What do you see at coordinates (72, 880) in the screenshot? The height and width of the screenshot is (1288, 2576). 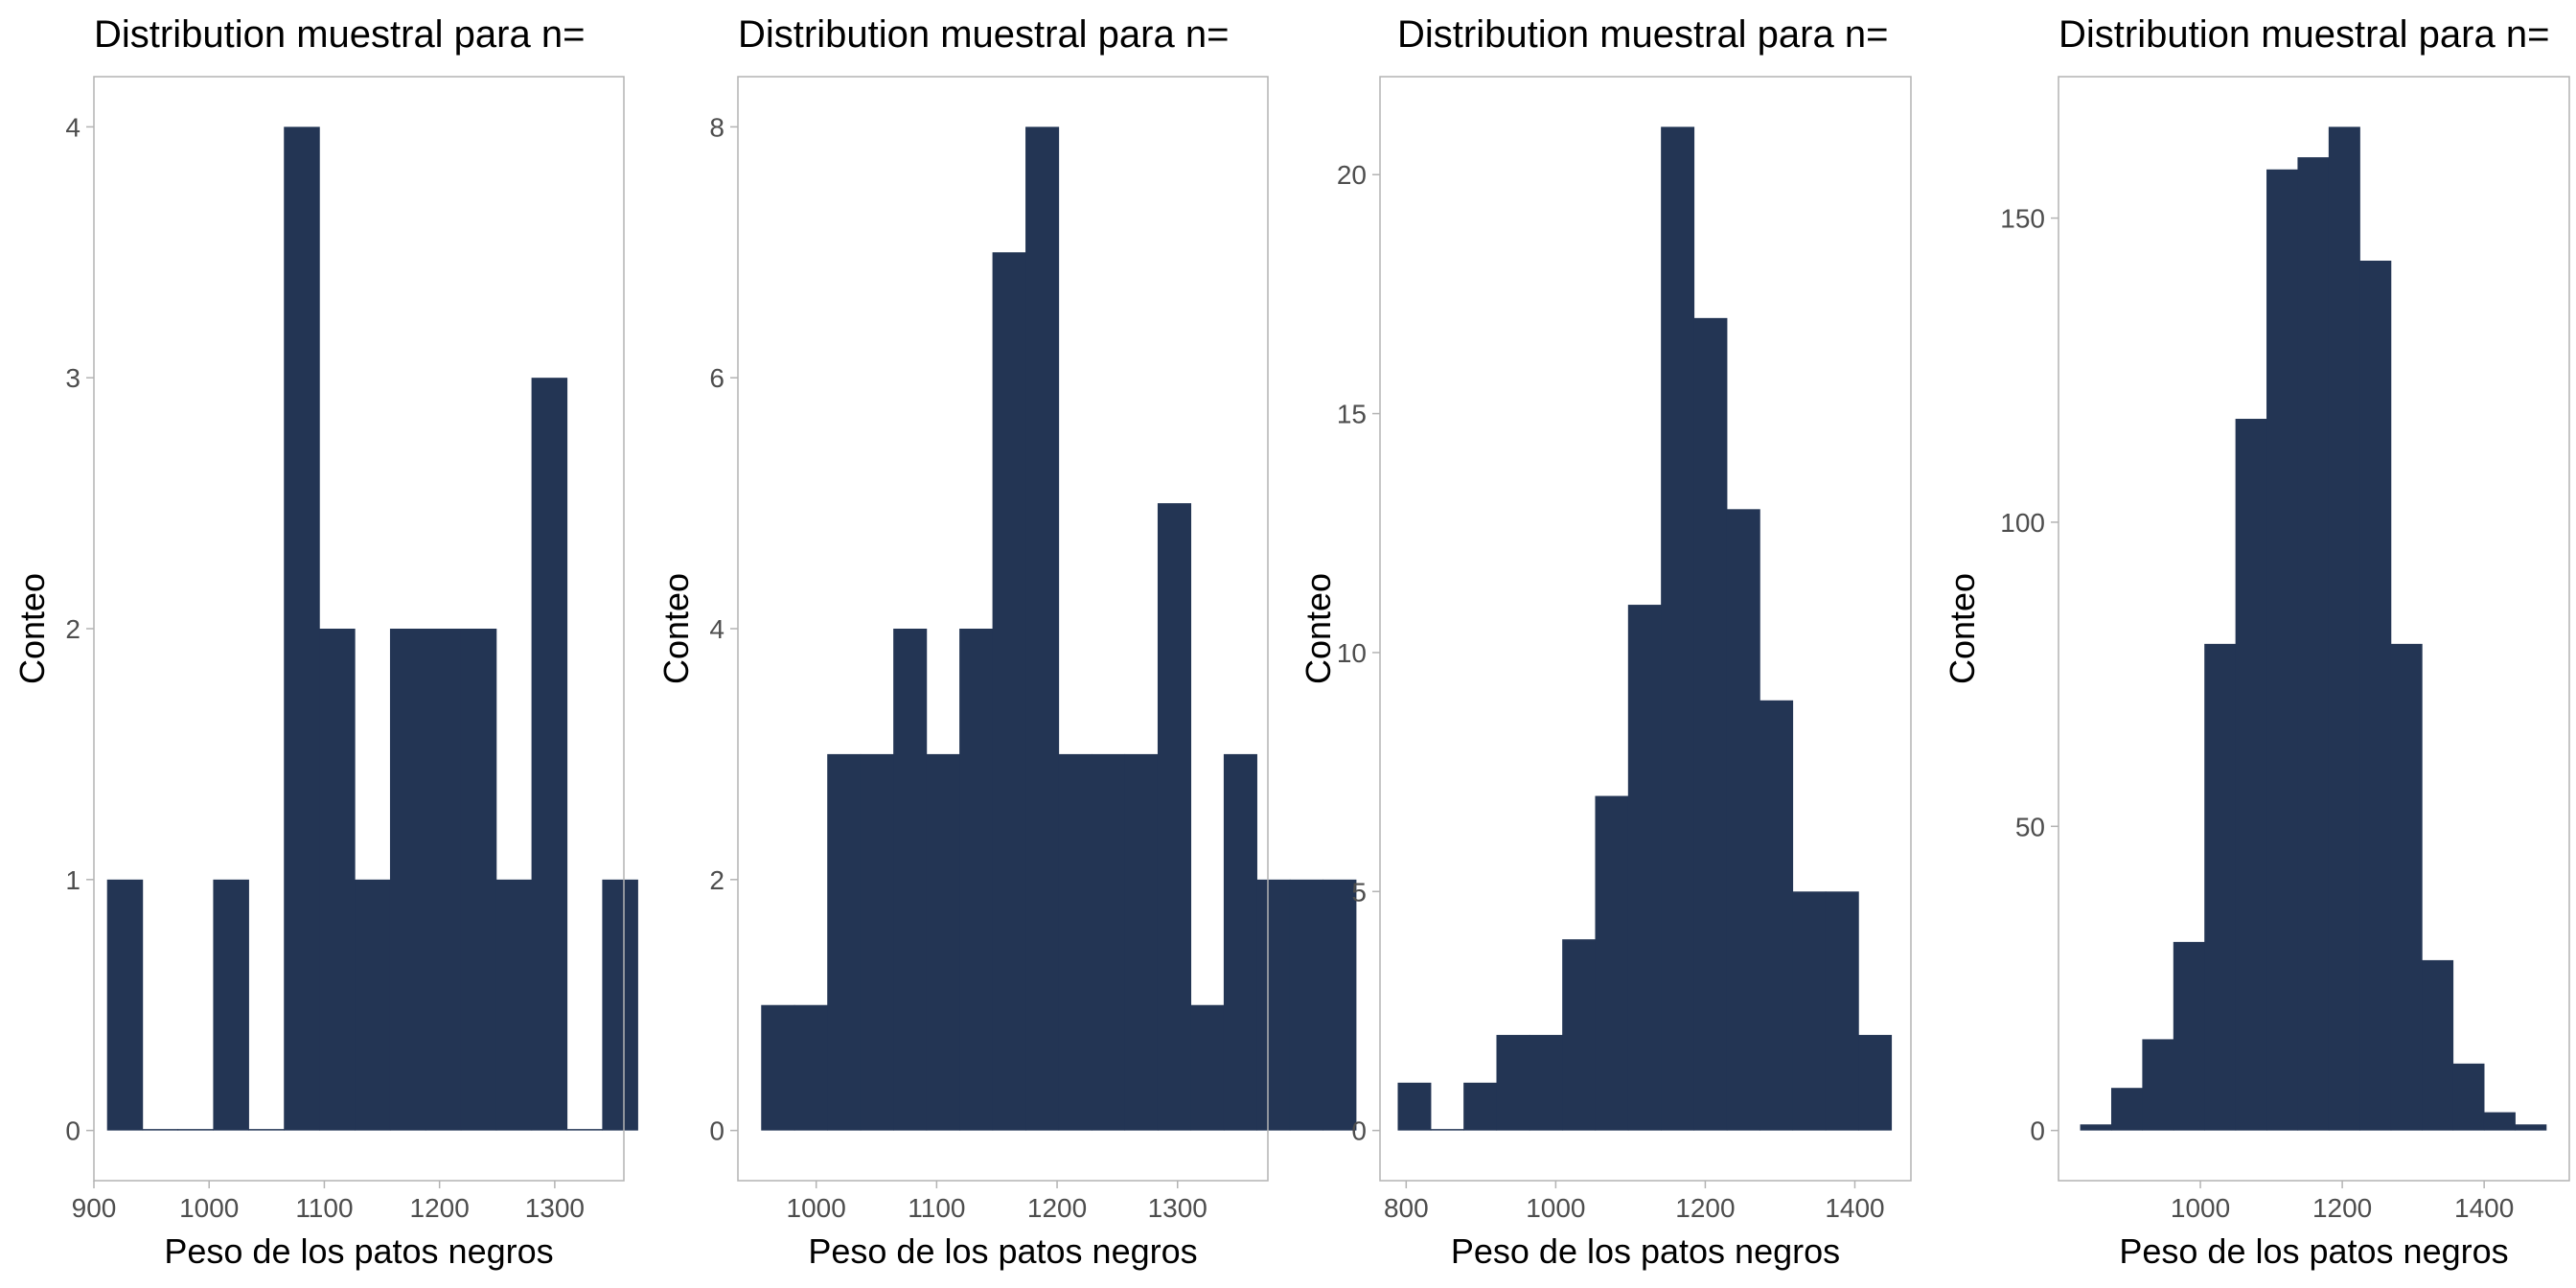 I see `y-tick-label: 1` at bounding box center [72, 880].